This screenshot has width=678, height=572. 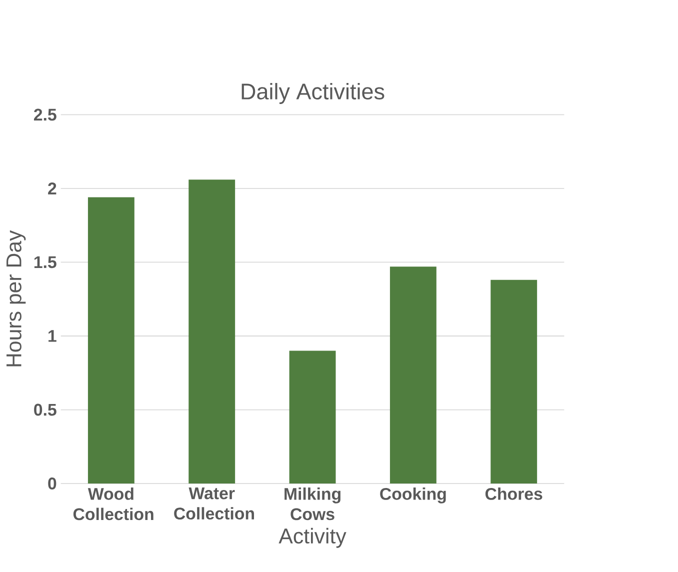 What do you see at coordinates (52, 188) in the screenshot?
I see `y-tick-label: 2` at bounding box center [52, 188].